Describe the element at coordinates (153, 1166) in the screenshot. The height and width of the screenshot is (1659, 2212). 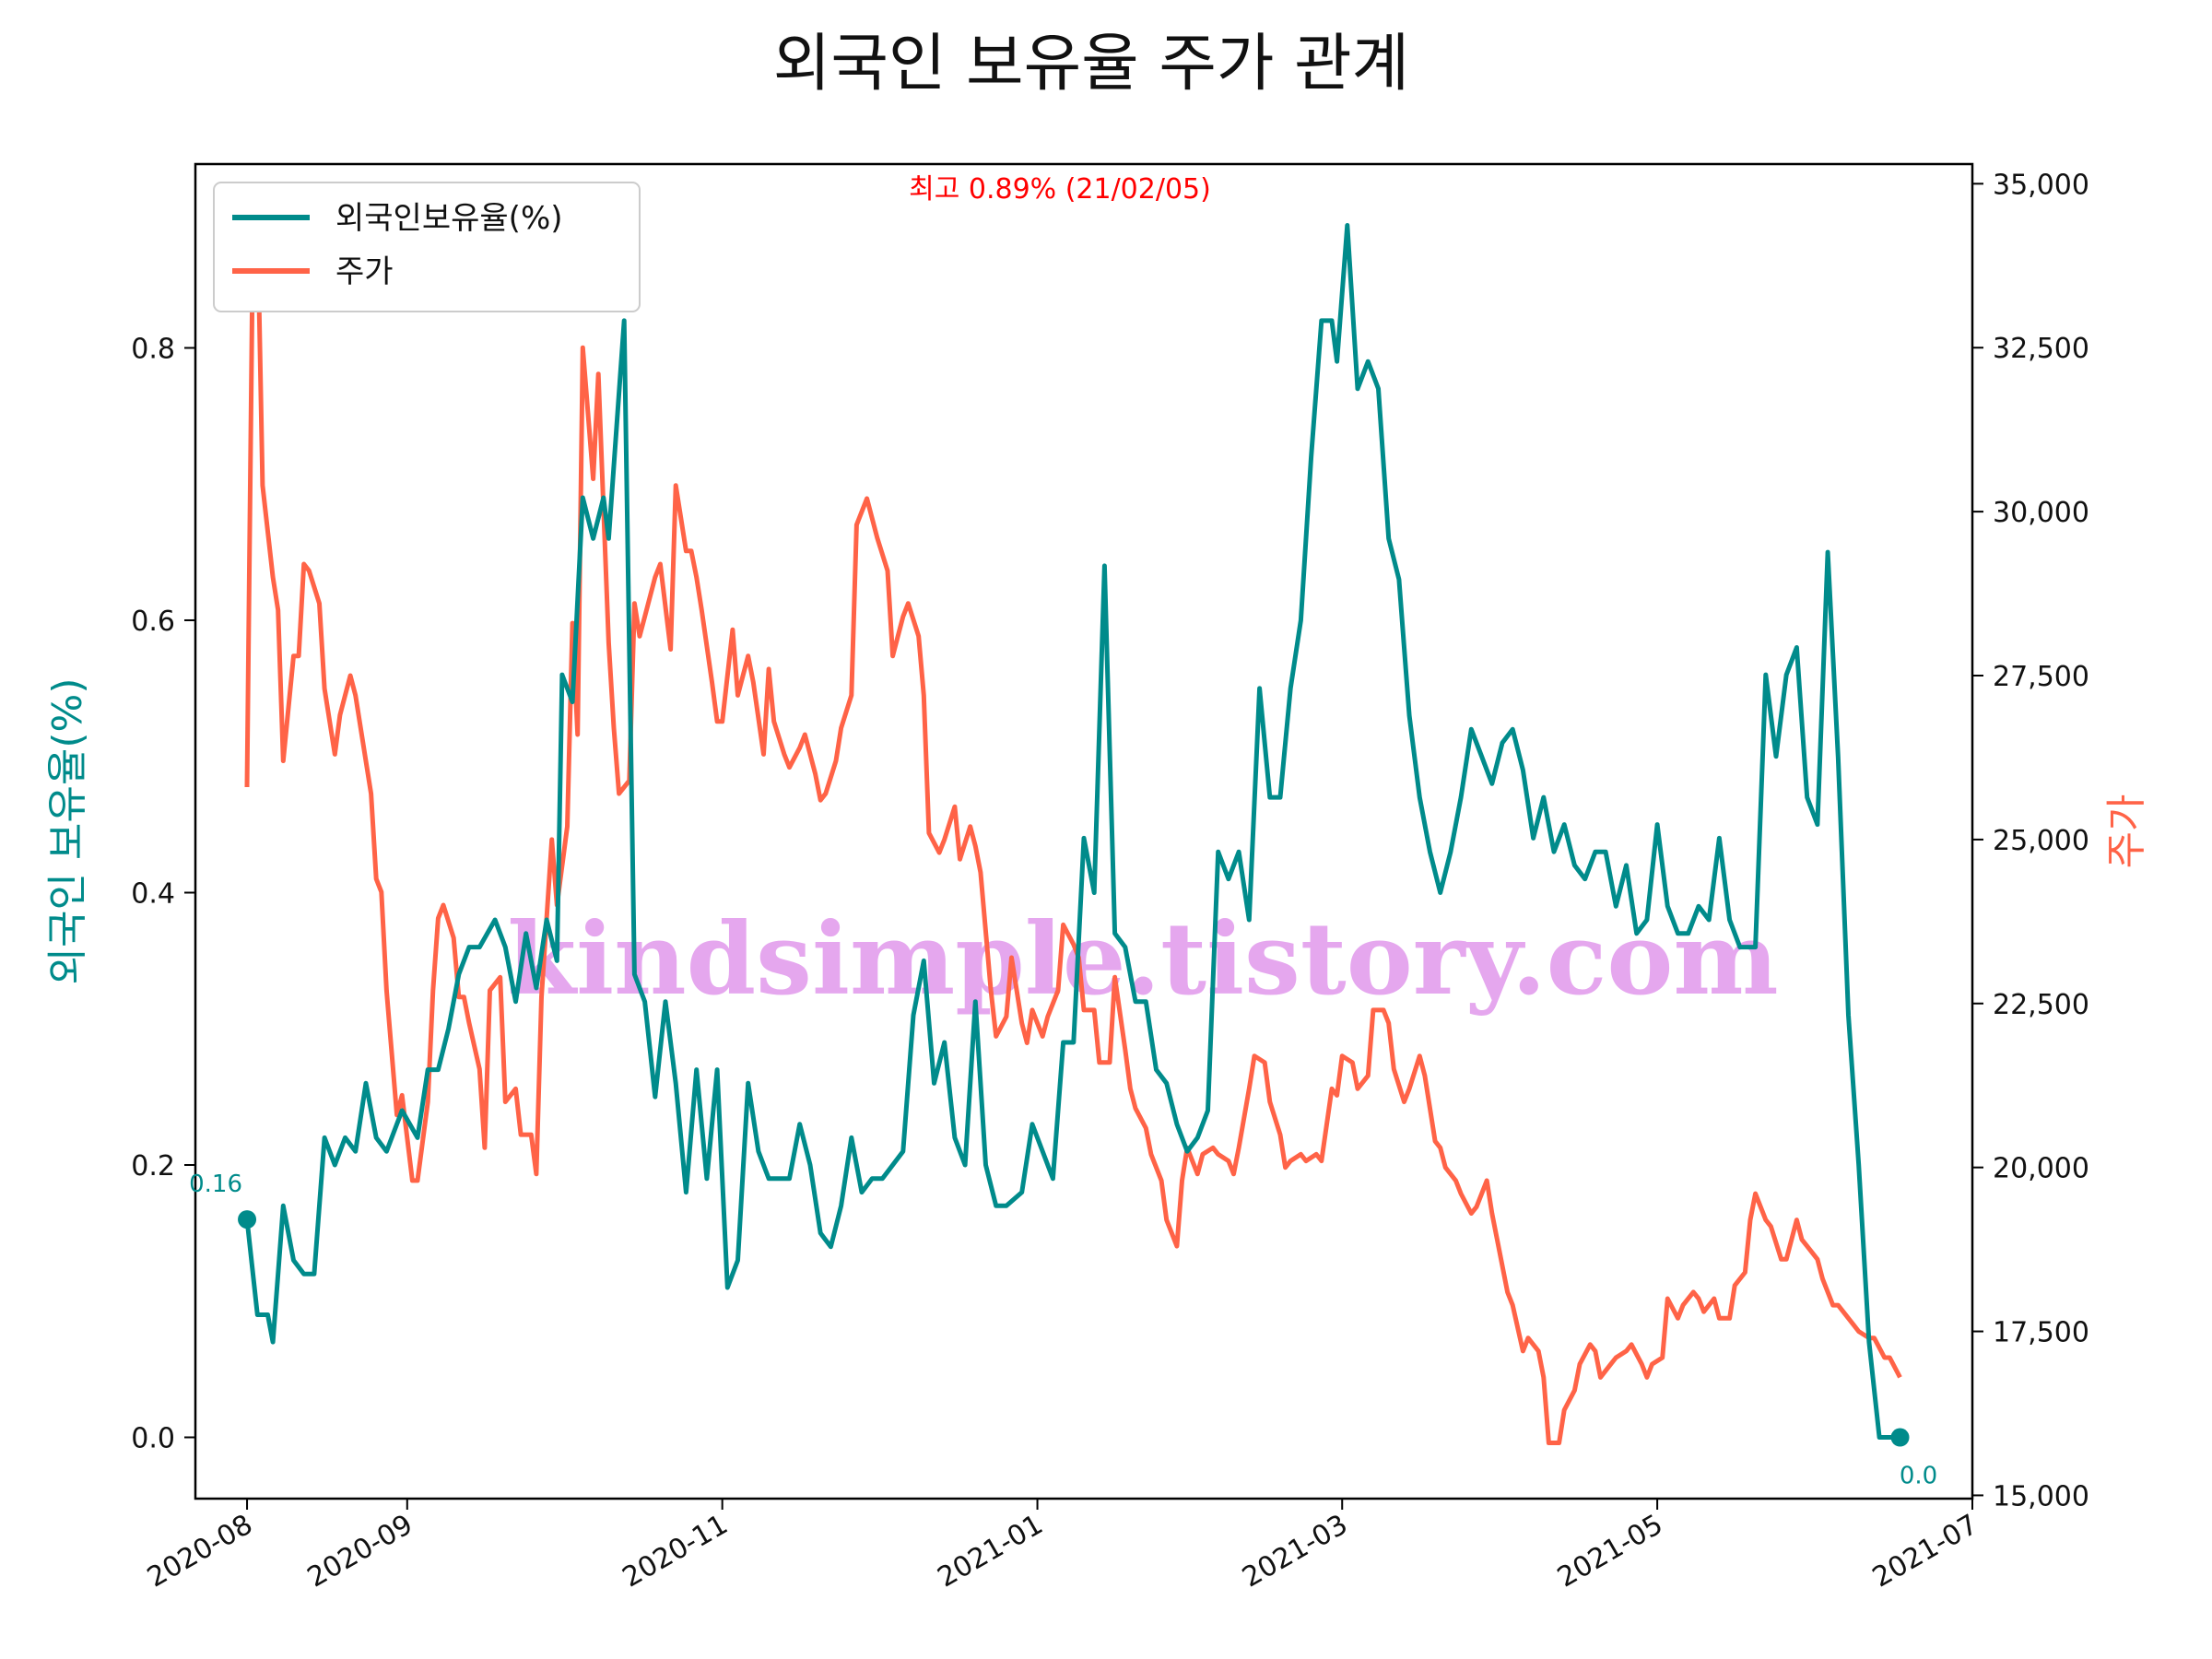
I see `left-y-tick-label: 0.2` at that location.